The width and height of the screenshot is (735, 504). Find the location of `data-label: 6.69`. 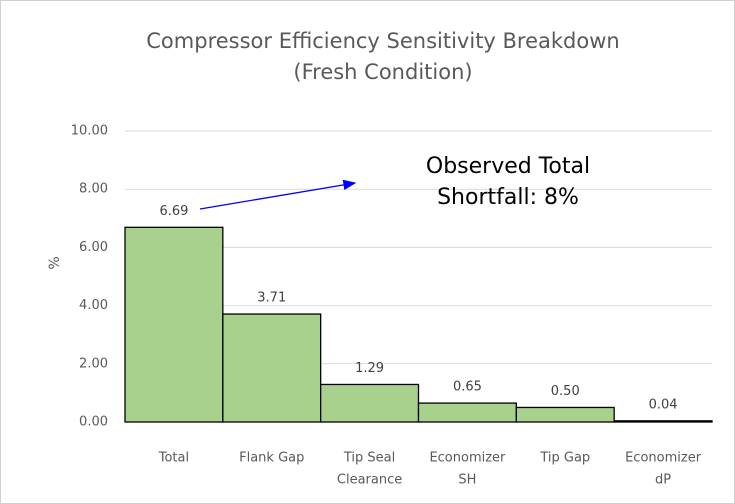

data-label: 6.69 is located at coordinates (173, 211).